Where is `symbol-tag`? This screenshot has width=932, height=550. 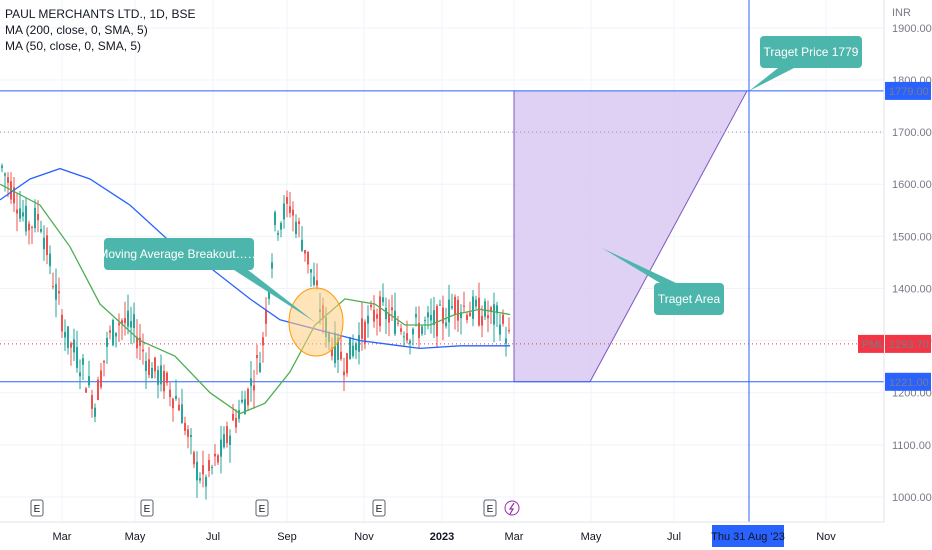
symbol-tag is located at coordinates (871, 343).